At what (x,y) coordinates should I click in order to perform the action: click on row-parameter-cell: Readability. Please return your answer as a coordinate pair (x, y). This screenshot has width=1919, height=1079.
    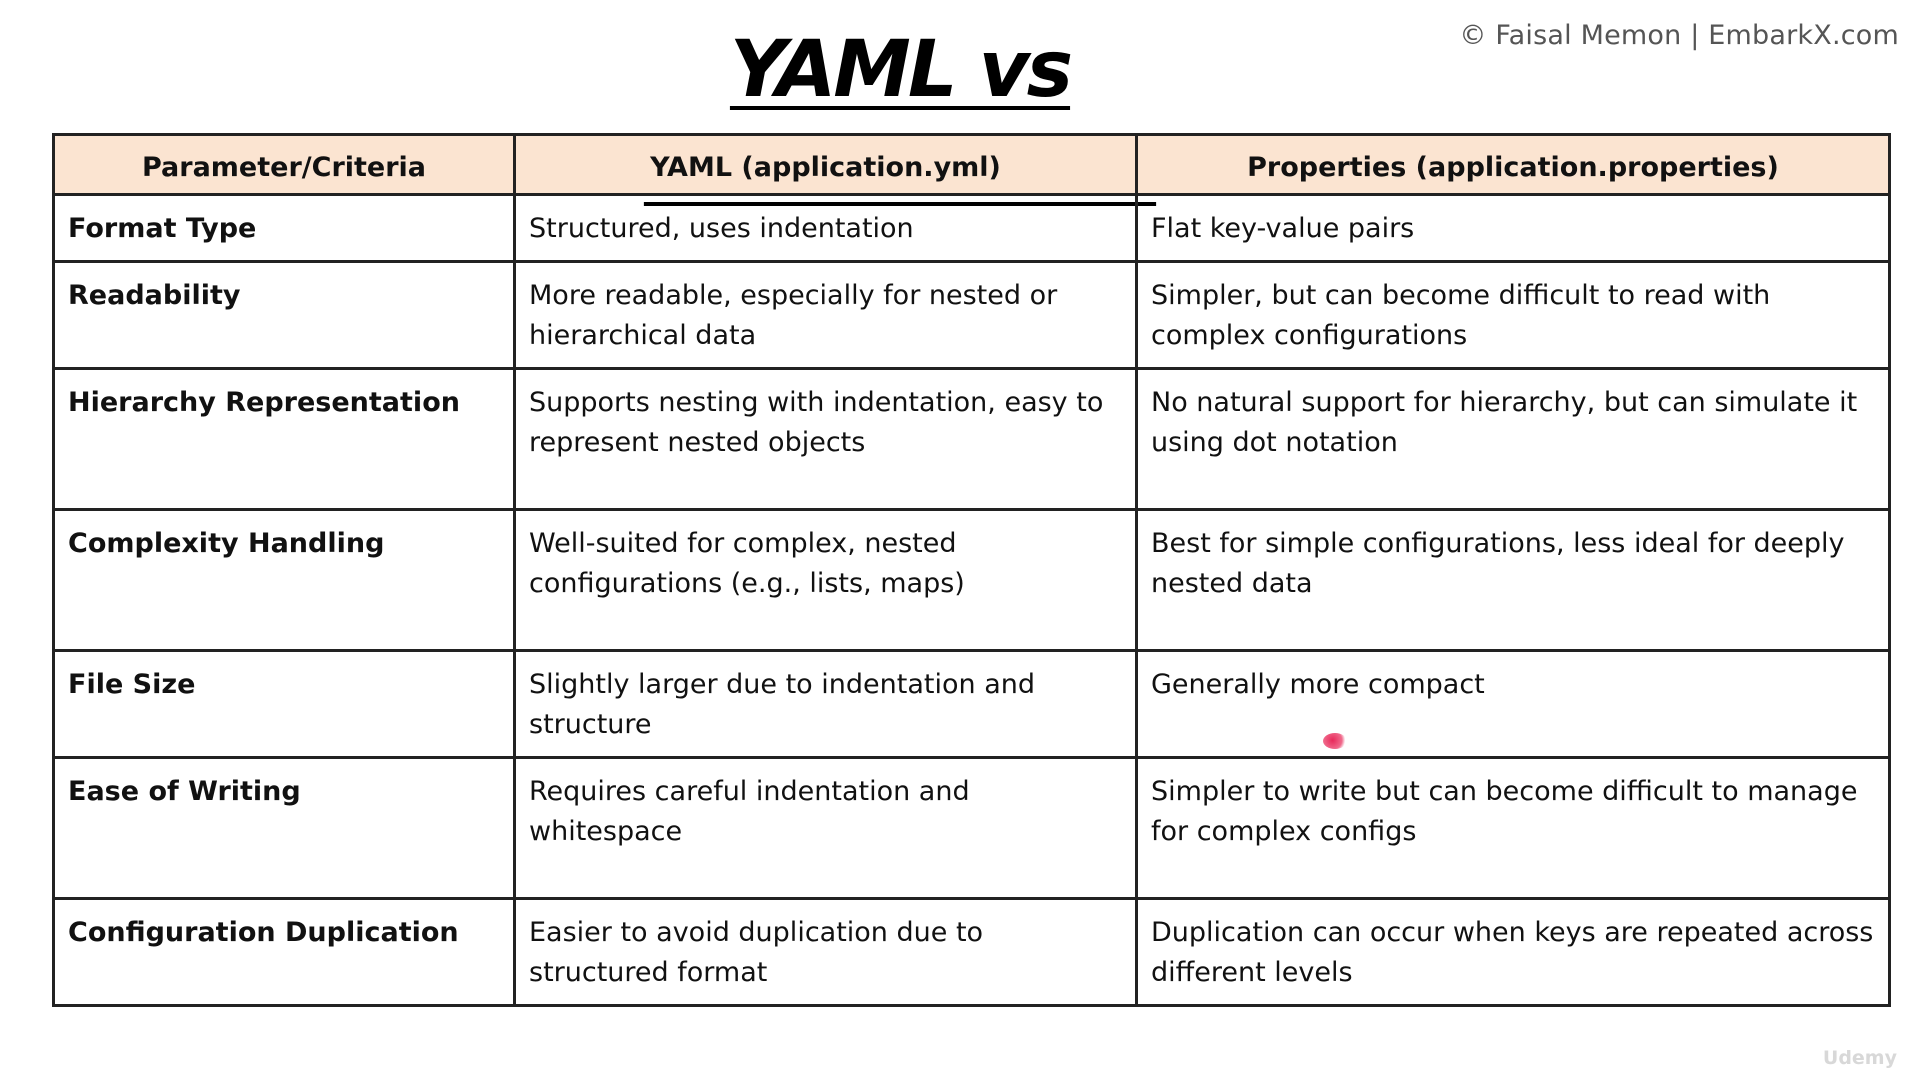
    Looking at the image, I should click on (284, 315).